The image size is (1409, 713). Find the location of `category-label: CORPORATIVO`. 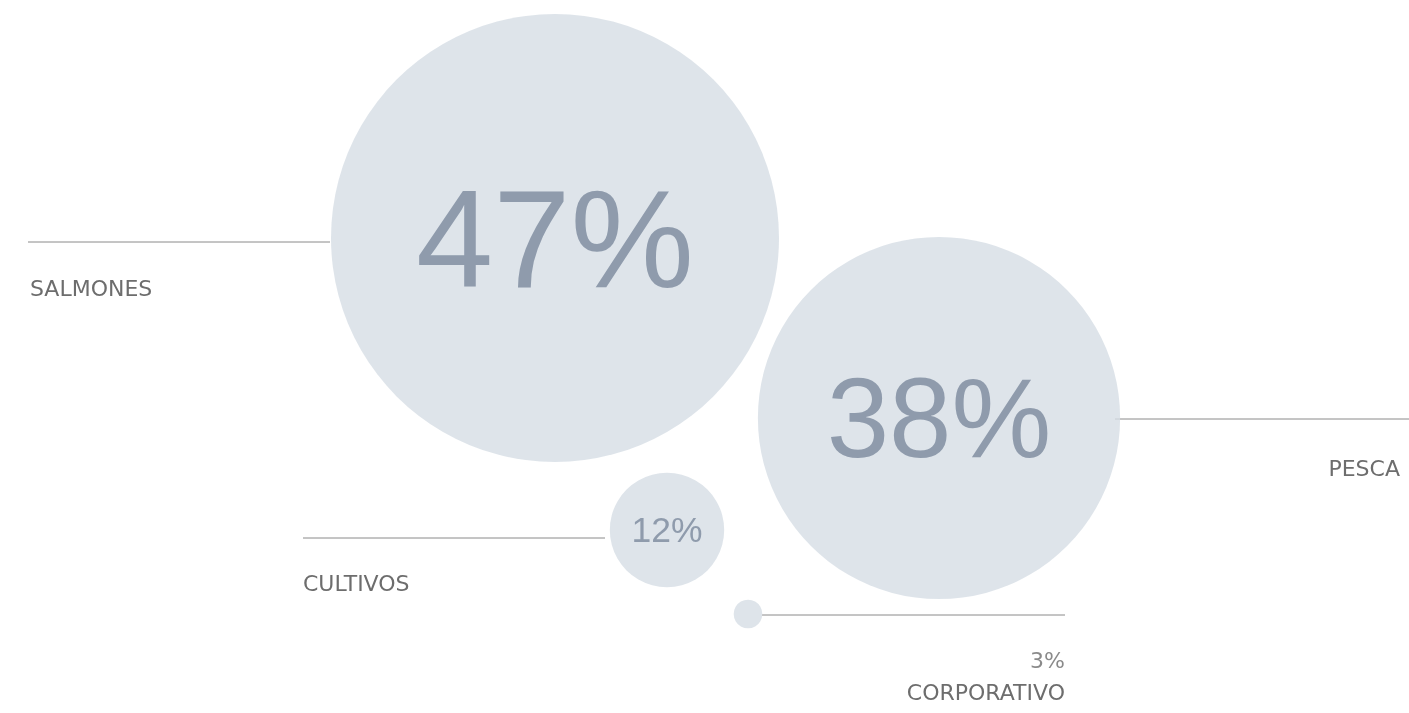

category-label: CORPORATIVO is located at coordinates (985, 692).